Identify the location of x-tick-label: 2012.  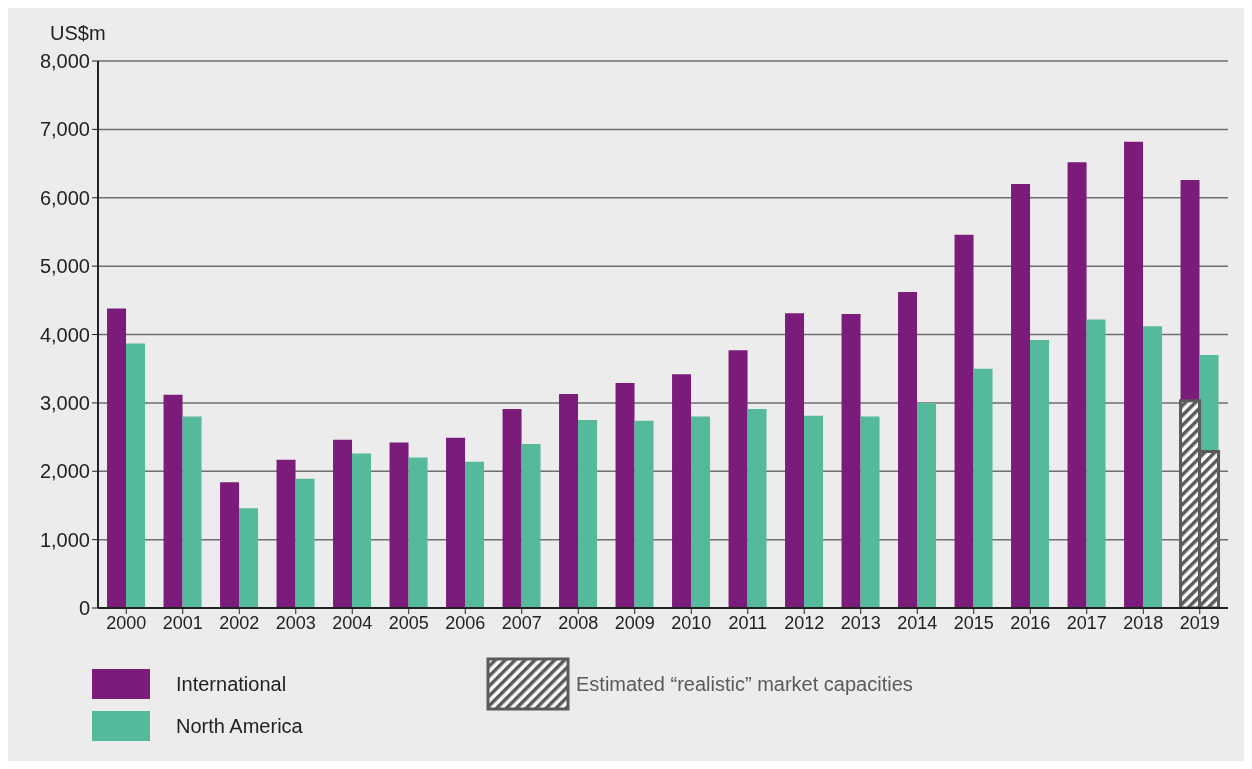
(804, 622).